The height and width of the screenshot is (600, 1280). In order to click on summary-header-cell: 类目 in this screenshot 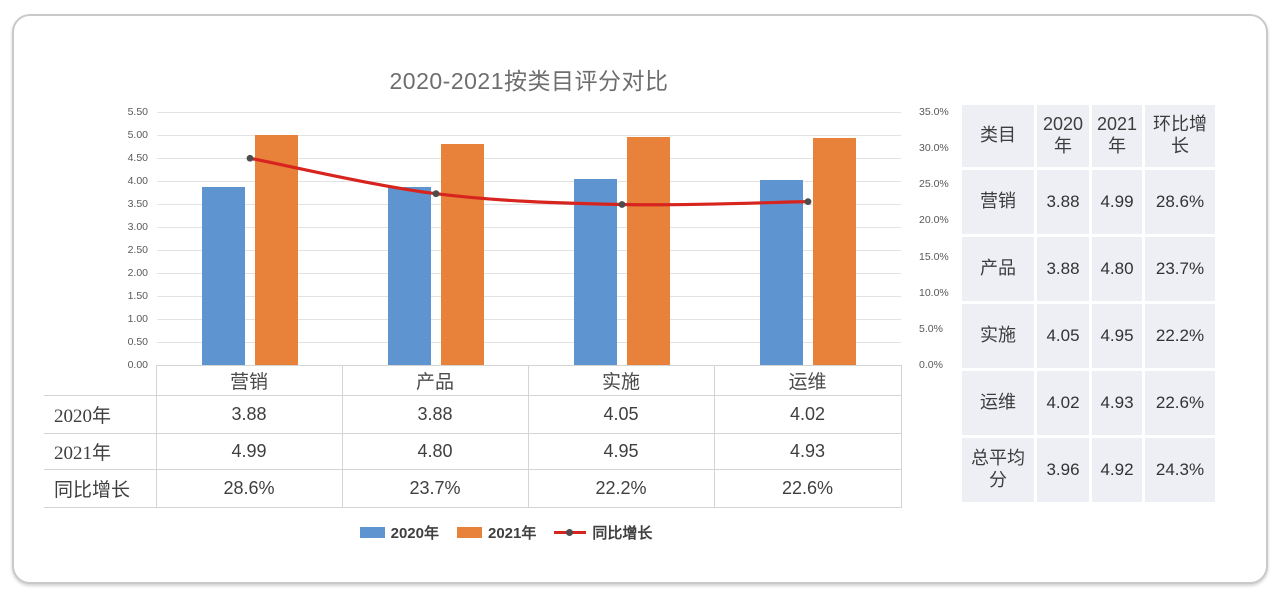, I will do `click(998, 136)`.